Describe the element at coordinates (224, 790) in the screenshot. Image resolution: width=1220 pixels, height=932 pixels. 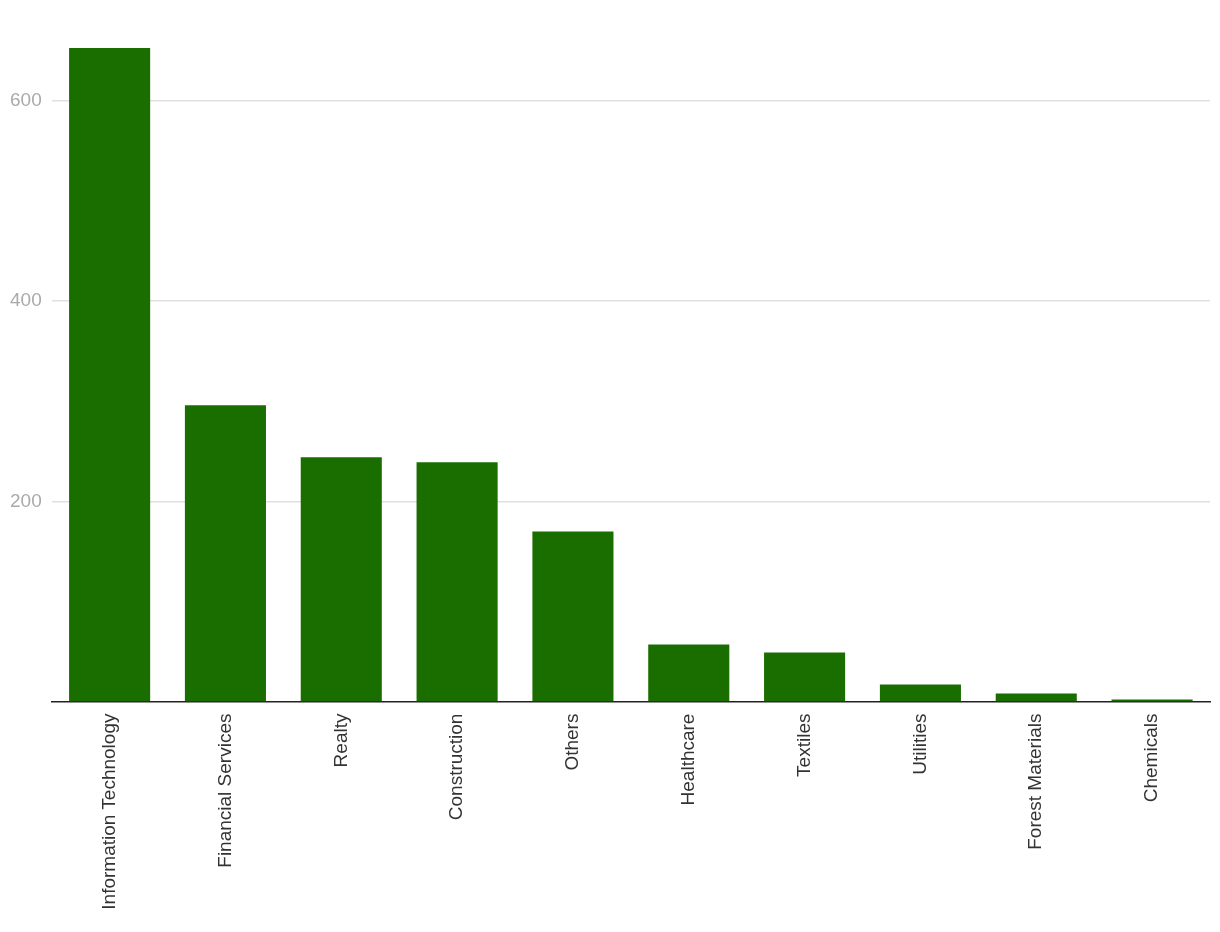
I see `x-tick-label: Financial Services` at that location.